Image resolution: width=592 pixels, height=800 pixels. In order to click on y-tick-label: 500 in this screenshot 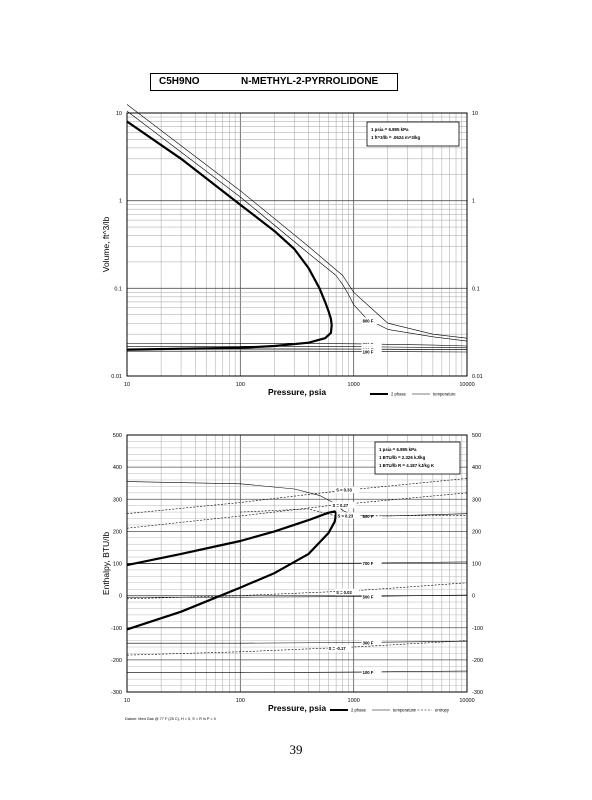, I will do `click(117, 436)`.